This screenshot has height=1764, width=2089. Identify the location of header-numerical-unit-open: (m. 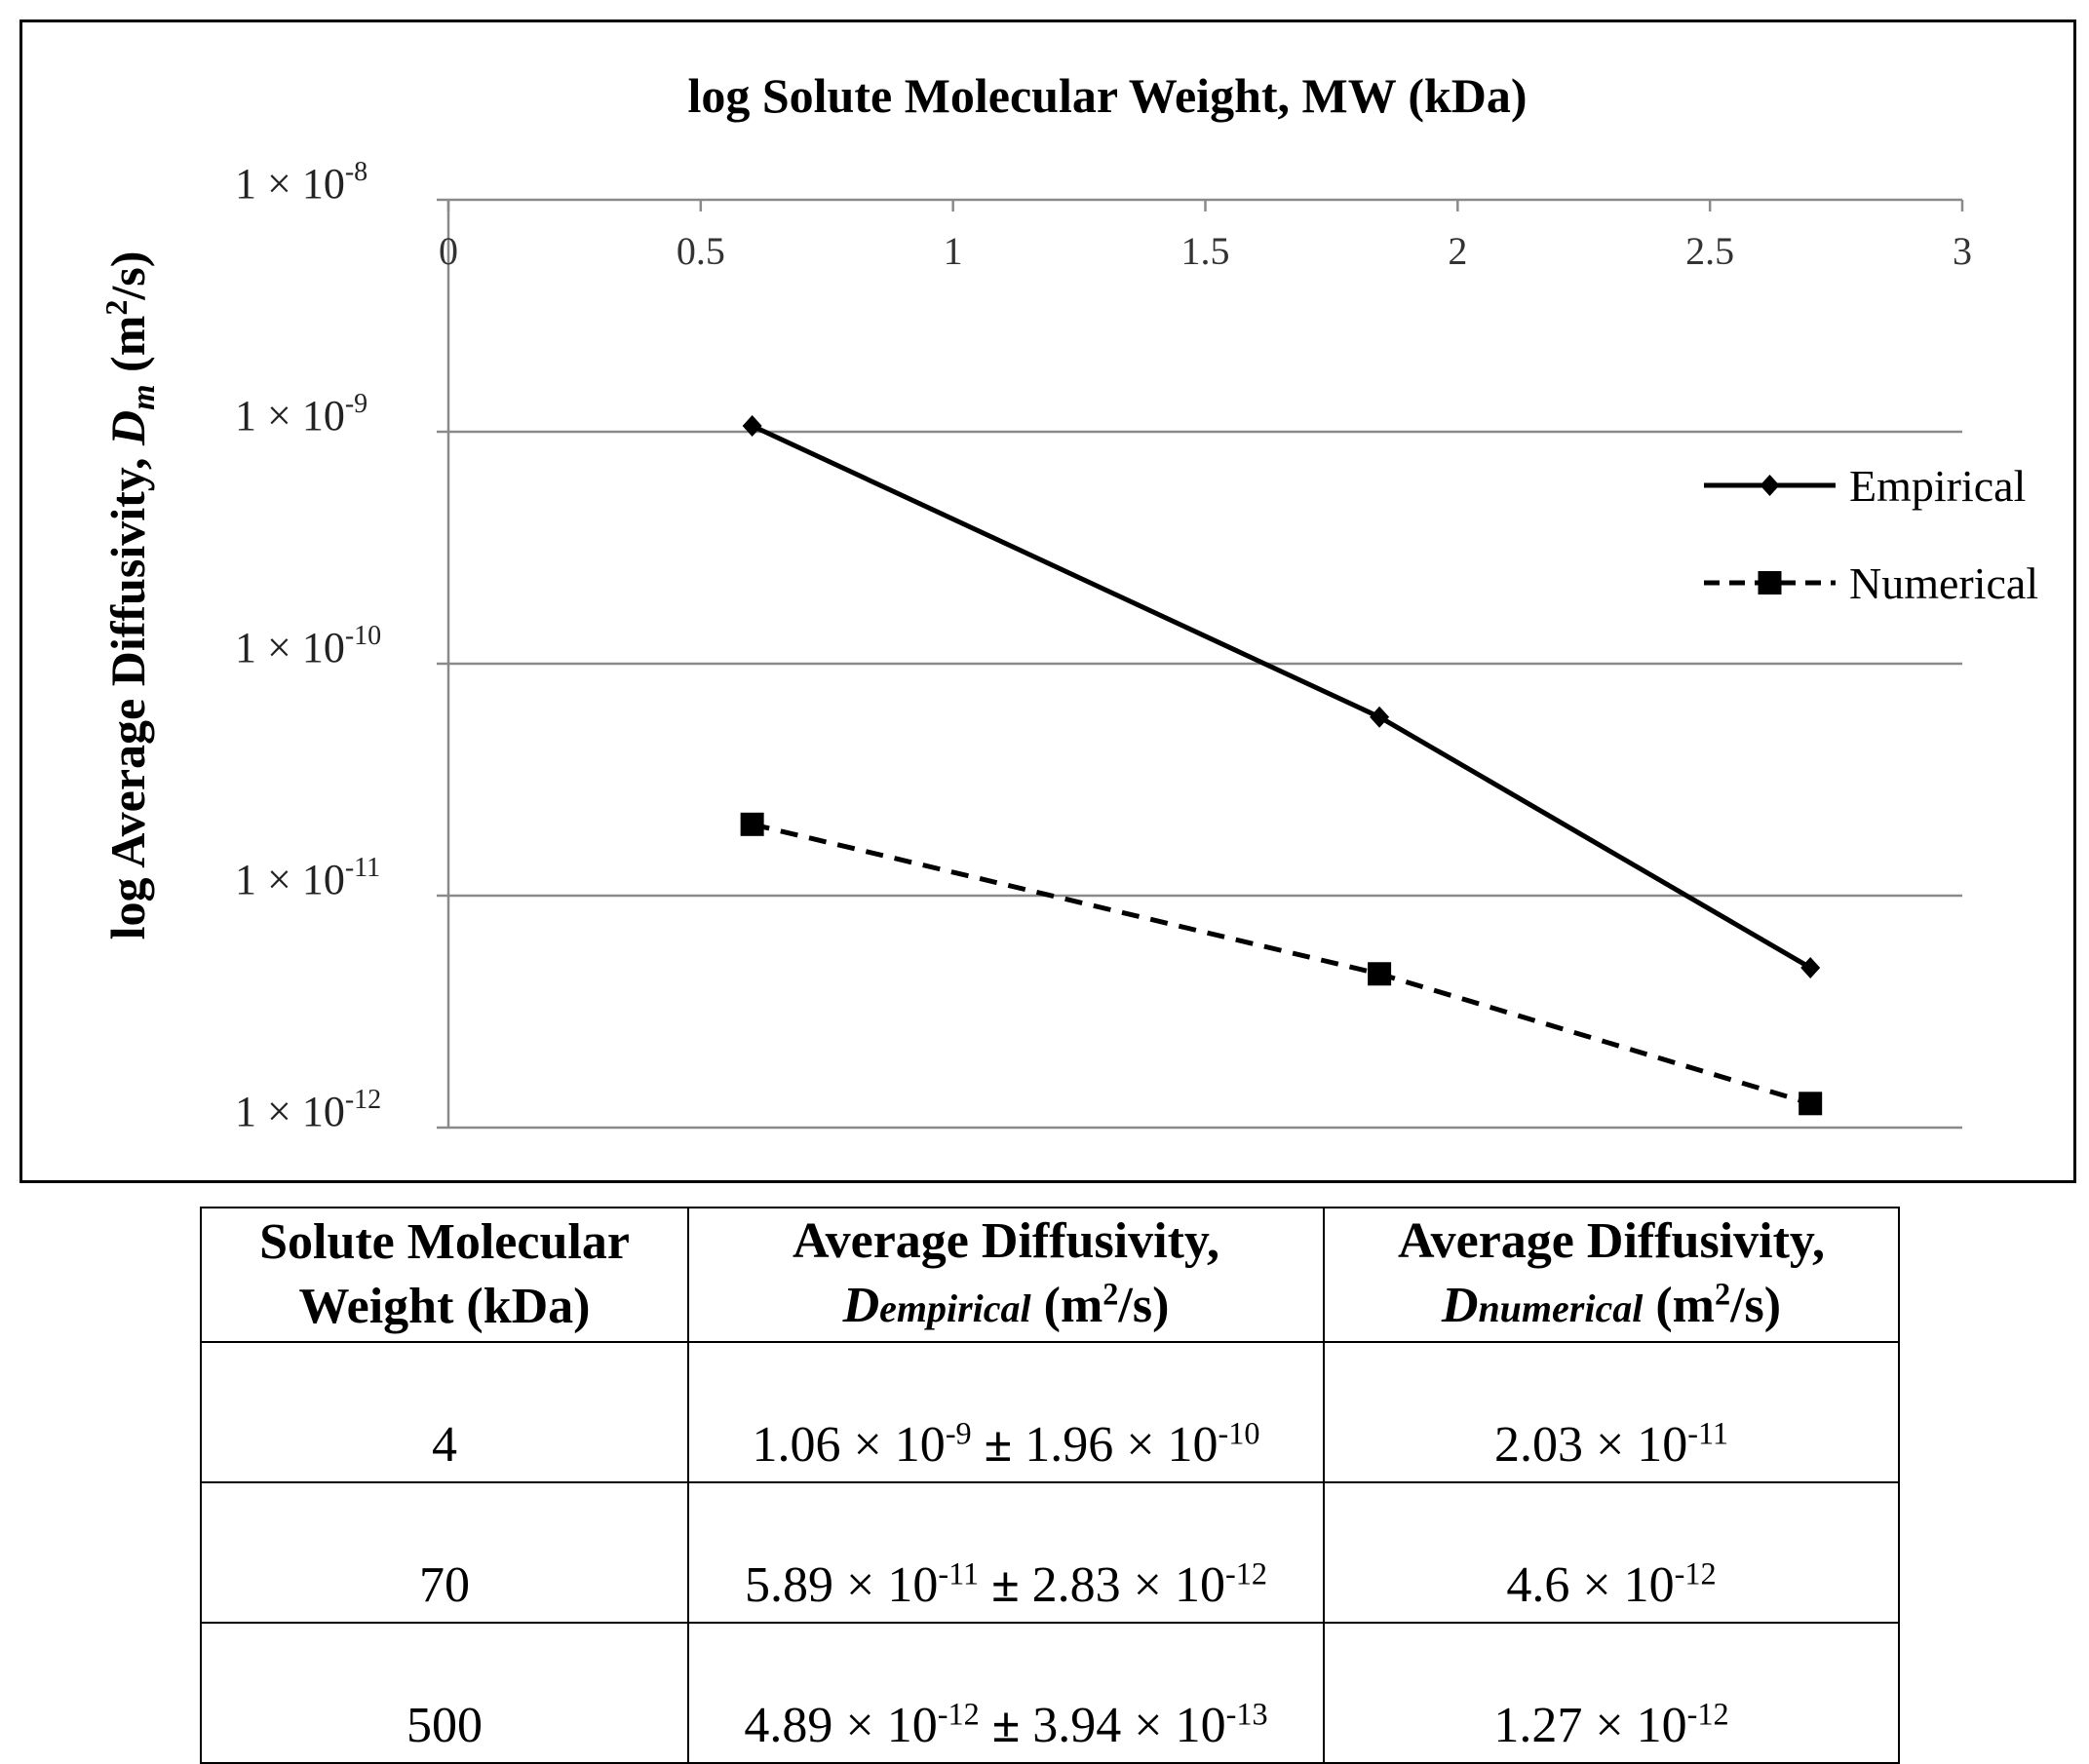
(1679, 1305).